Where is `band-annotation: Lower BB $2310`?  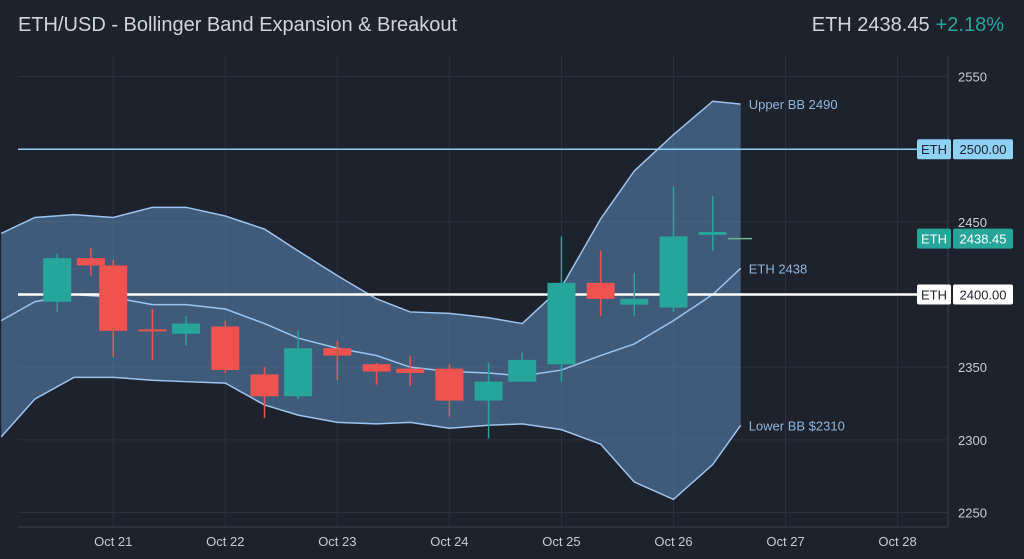
band-annotation: Lower BB $2310 is located at coordinates (797, 425).